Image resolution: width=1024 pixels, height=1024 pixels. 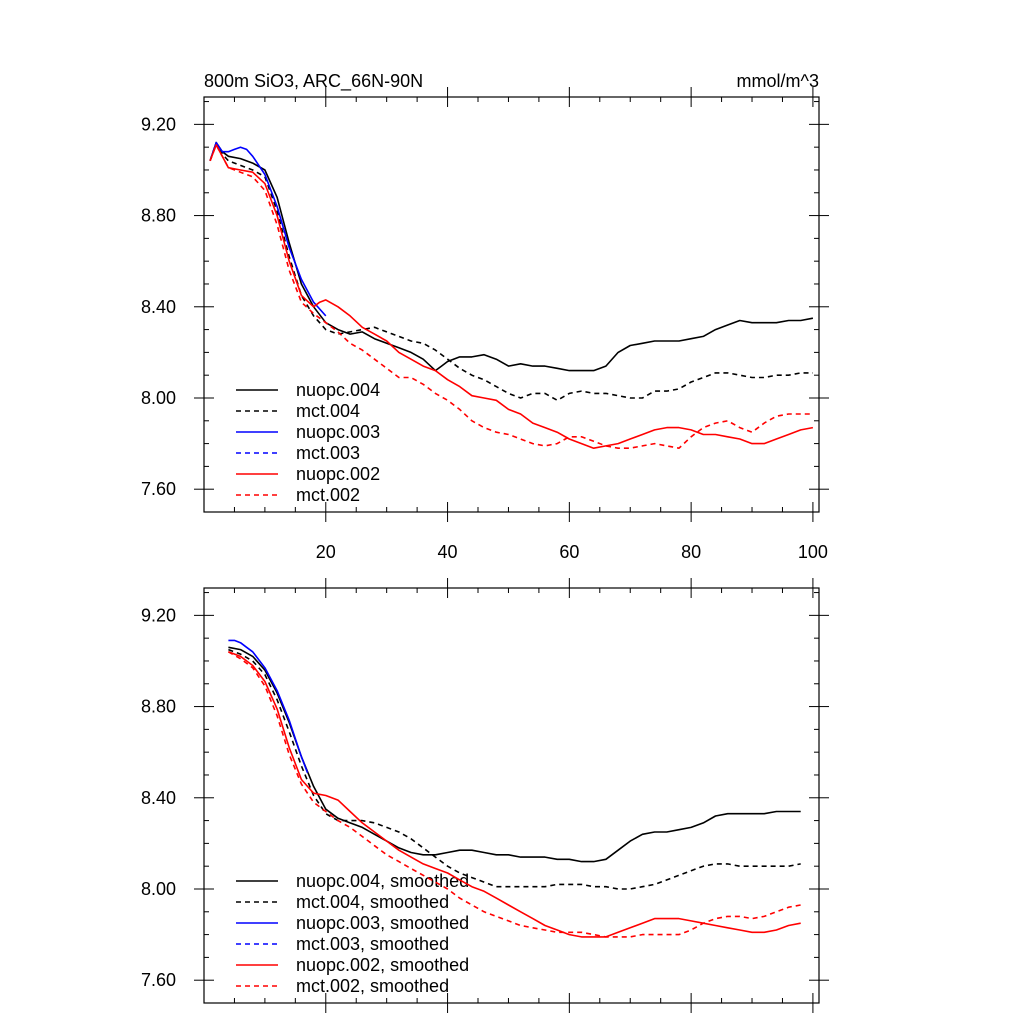 What do you see at coordinates (326, 552) in the screenshot?
I see `x-tick-label: 20` at bounding box center [326, 552].